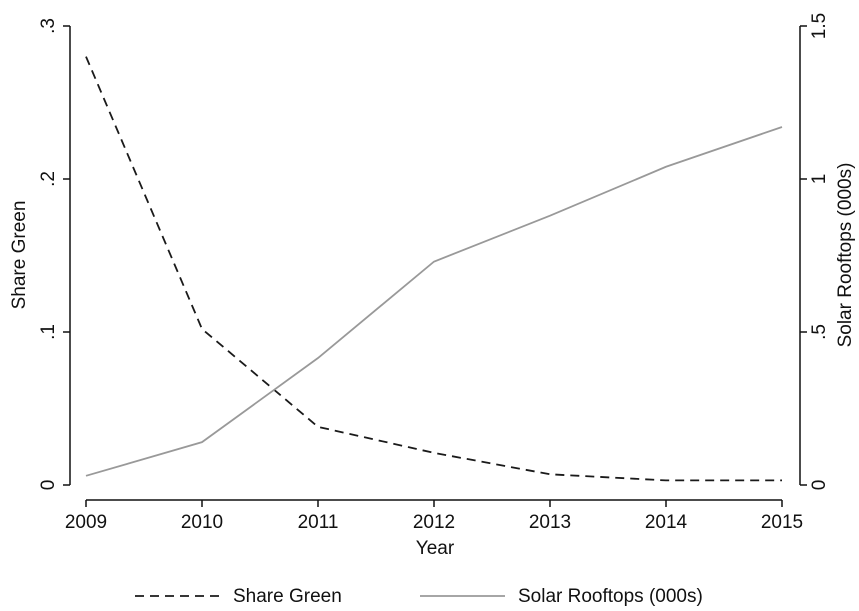  What do you see at coordinates (610, 596) in the screenshot?
I see `legend-label: Solar Rooftops (000s)` at bounding box center [610, 596].